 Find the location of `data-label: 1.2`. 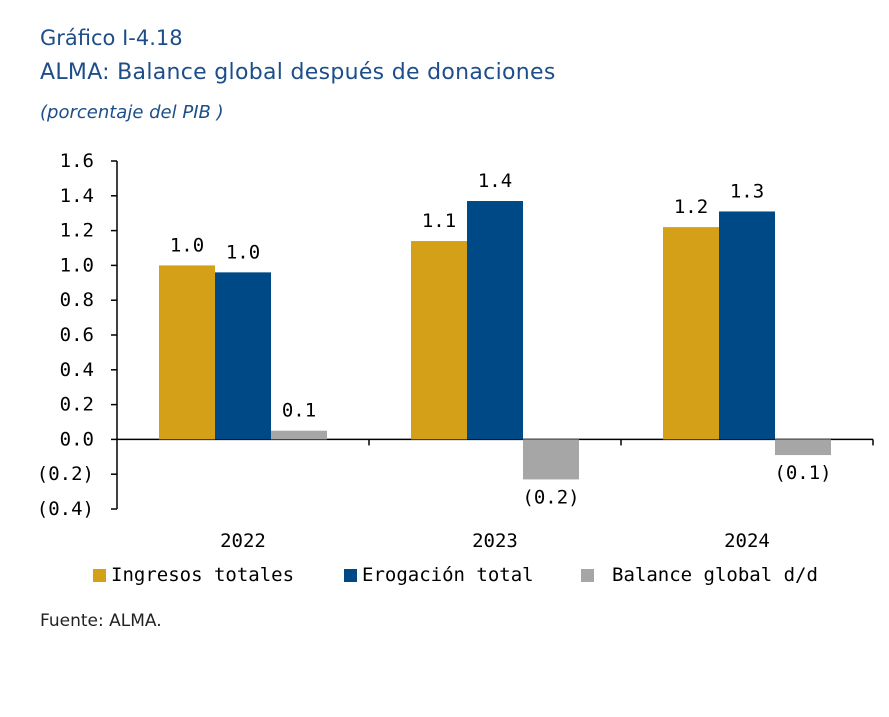

data-label: 1.2 is located at coordinates (691, 207).